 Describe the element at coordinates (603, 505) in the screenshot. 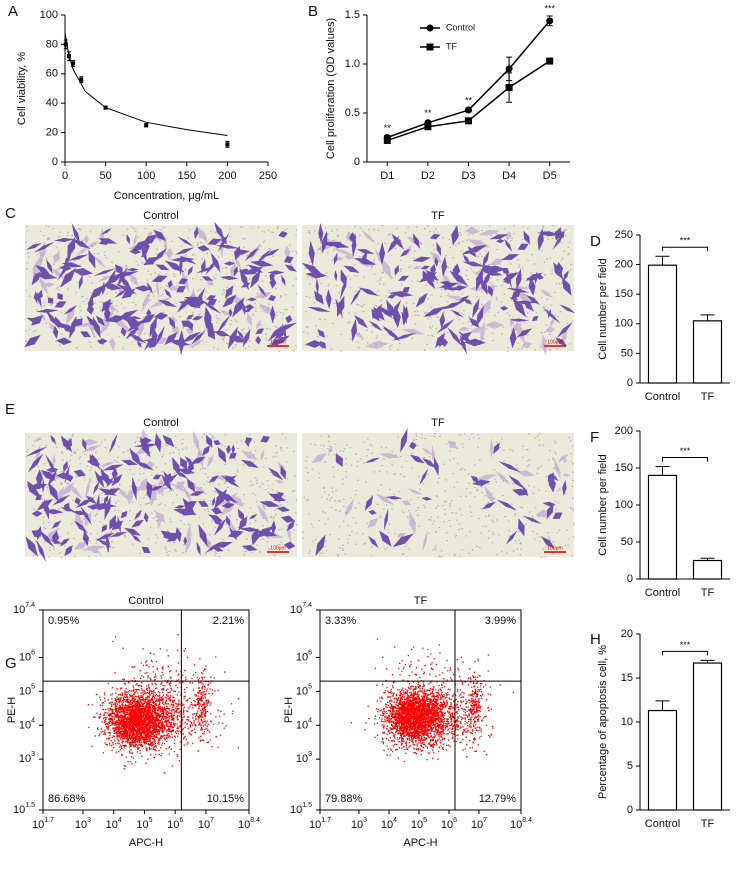

I see `y-axis-label: Cell number per field` at that location.